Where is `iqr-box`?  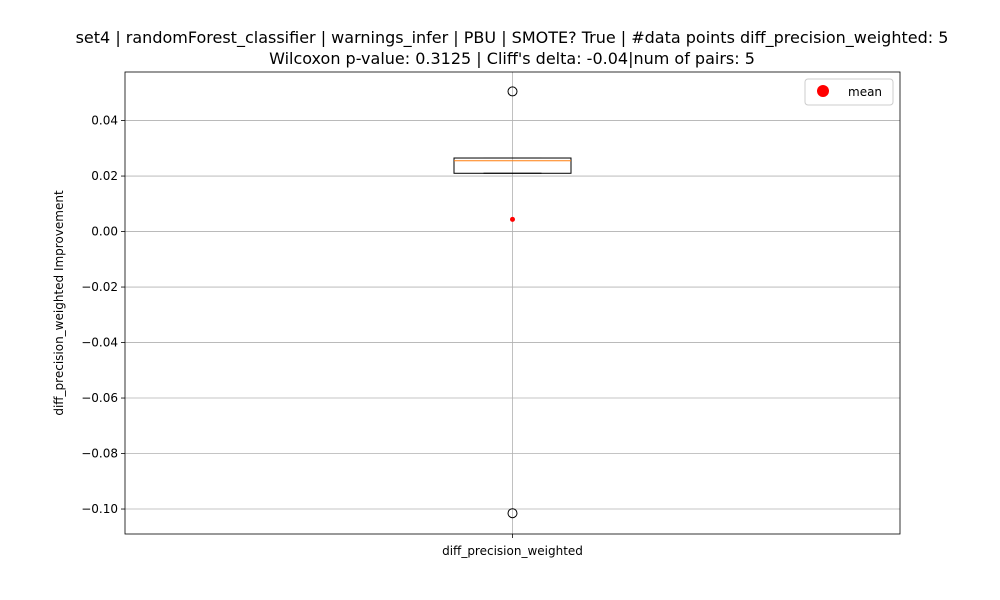 iqr-box is located at coordinates (512, 165).